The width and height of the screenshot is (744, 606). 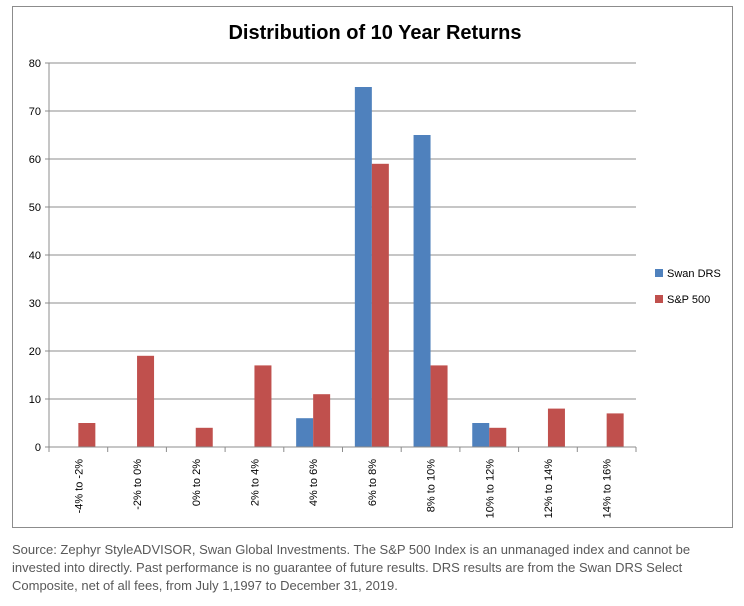 What do you see at coordinates (35, 208) in the screenshot?
I see `y-tick-label: 50` at bounding box center [35, 208].